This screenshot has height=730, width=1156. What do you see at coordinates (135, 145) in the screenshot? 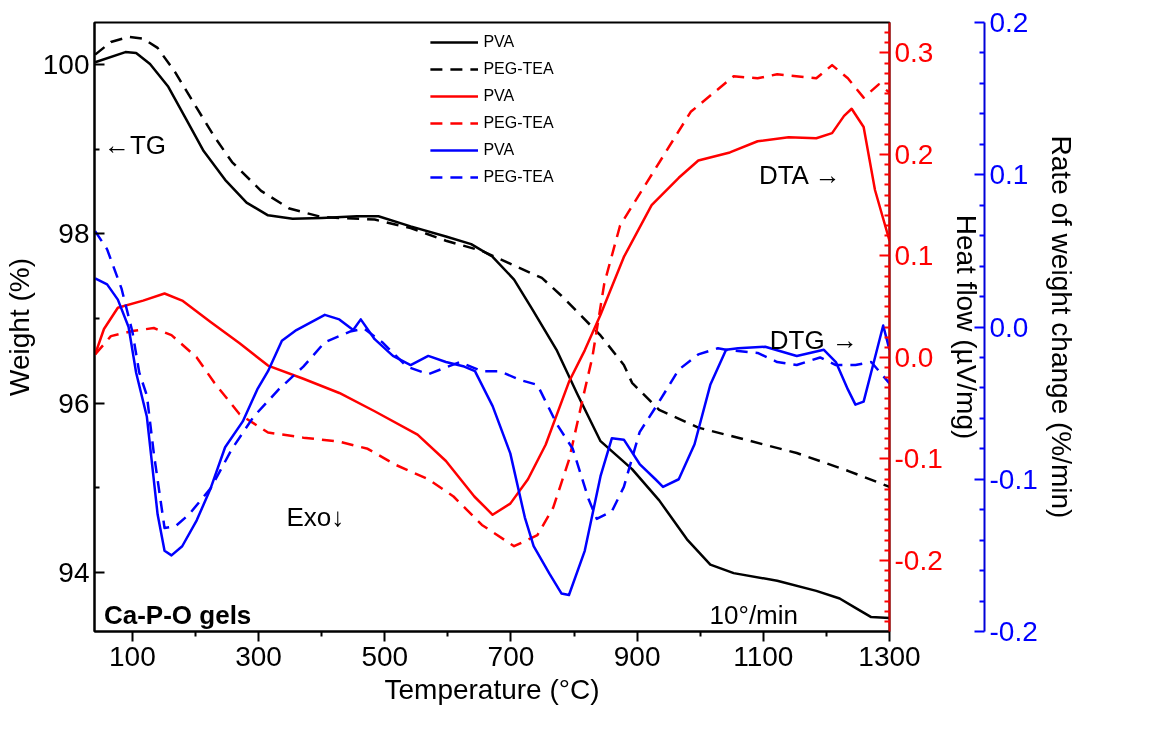
I see `annotation: ←TG` at bounding box center [135, 145].